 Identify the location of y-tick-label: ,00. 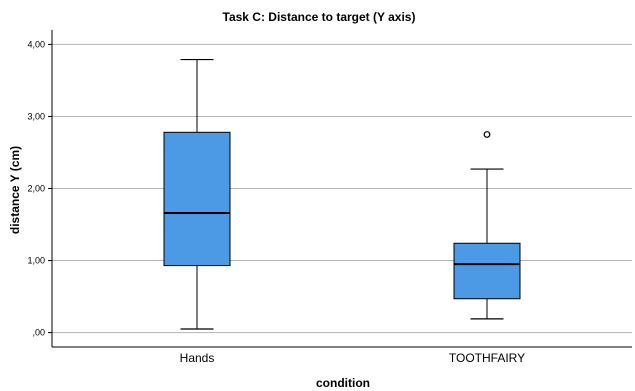
(38, 333).